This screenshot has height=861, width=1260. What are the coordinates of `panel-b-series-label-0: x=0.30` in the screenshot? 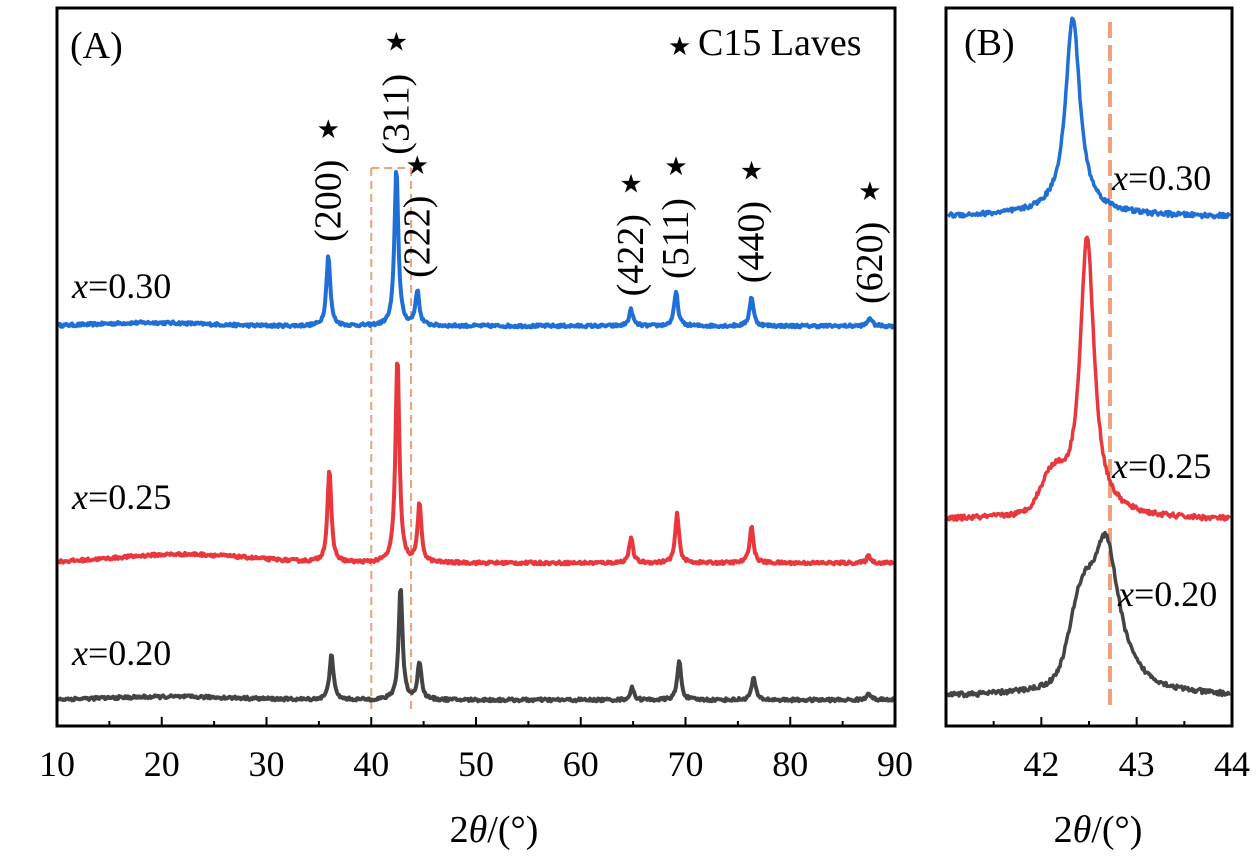 It's located at (1161, 178).